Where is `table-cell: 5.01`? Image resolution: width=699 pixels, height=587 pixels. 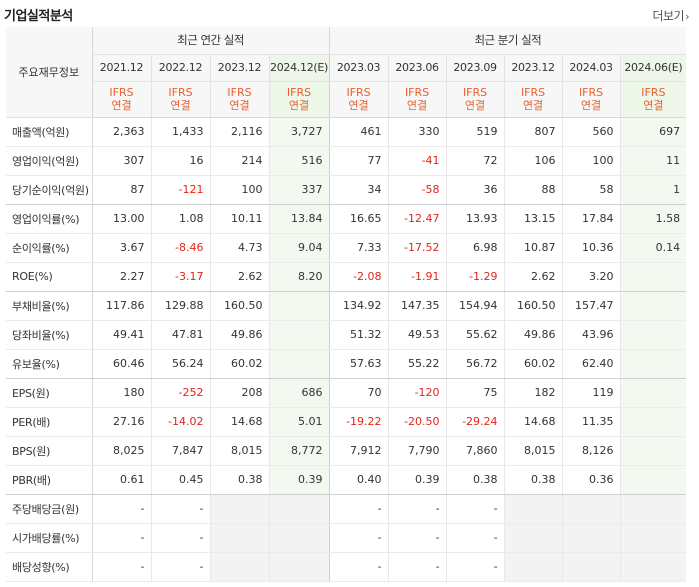
table-cell: 5.01 is located at coordinates (299, 422).